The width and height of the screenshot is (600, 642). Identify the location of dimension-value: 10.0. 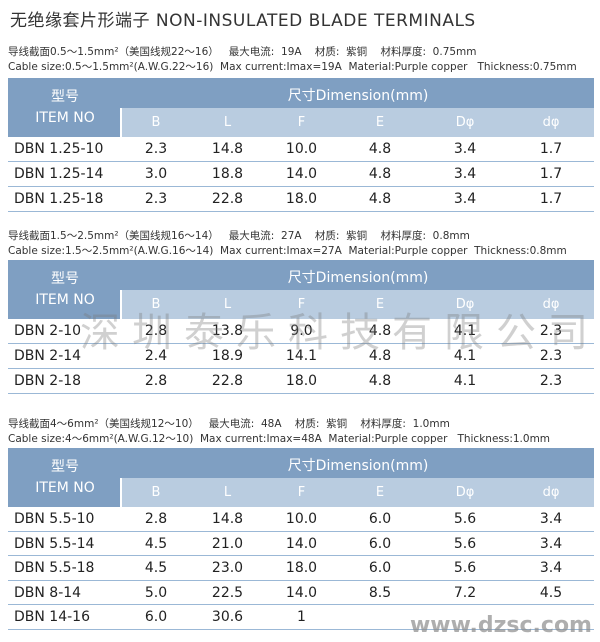
(301, 519).